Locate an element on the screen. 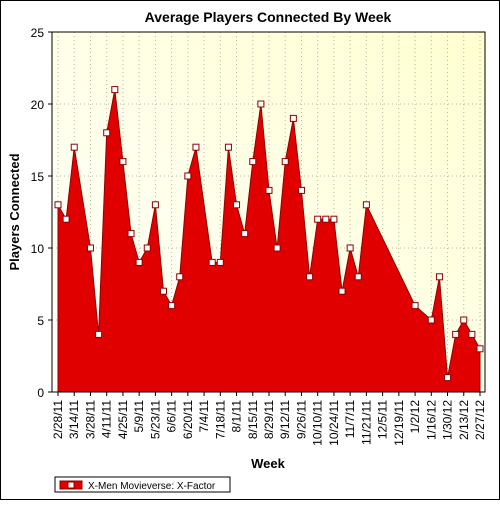 This screenshot has width=500, height=505. x-tick-label: 8/29/11 is located at coordinates (269, 419).